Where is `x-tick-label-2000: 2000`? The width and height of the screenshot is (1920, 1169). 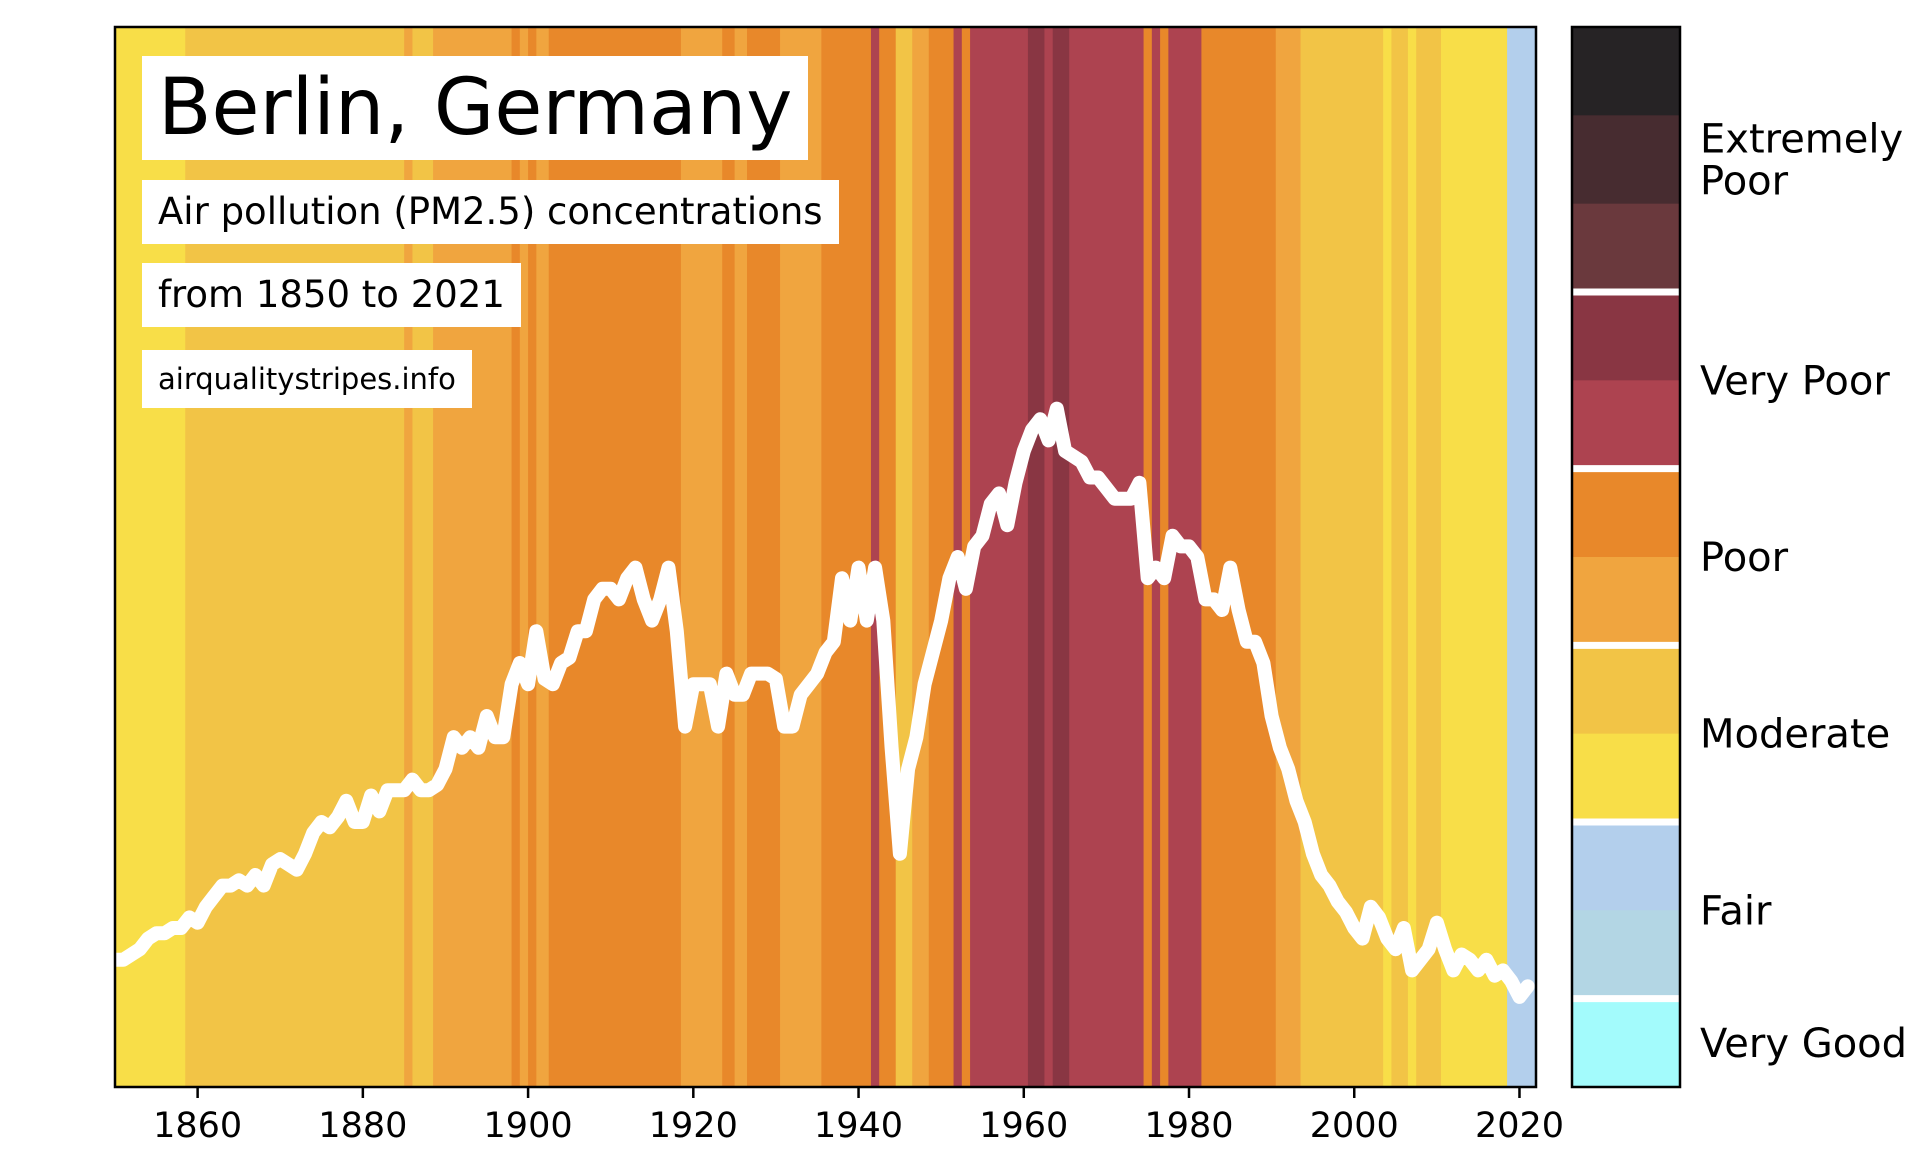
x-tick-label-2000: 2000 is located at coordinates (1354, 1126).